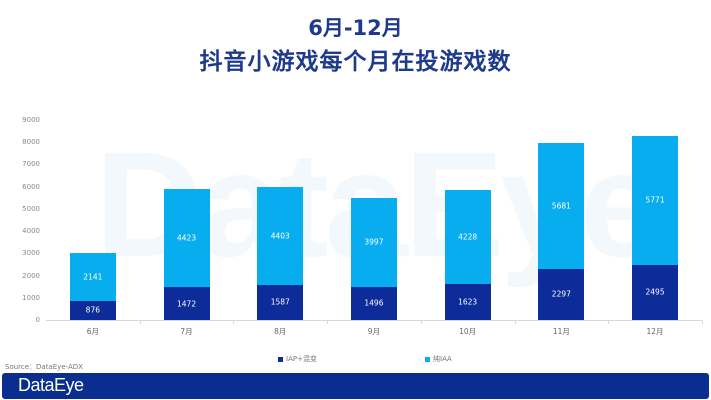 This screenshot has width=711, height=400. What do you see at coordinates (92, 331) in the screenshot?
I see `x-tick-label: 6月` at bounding box center [92, 331].